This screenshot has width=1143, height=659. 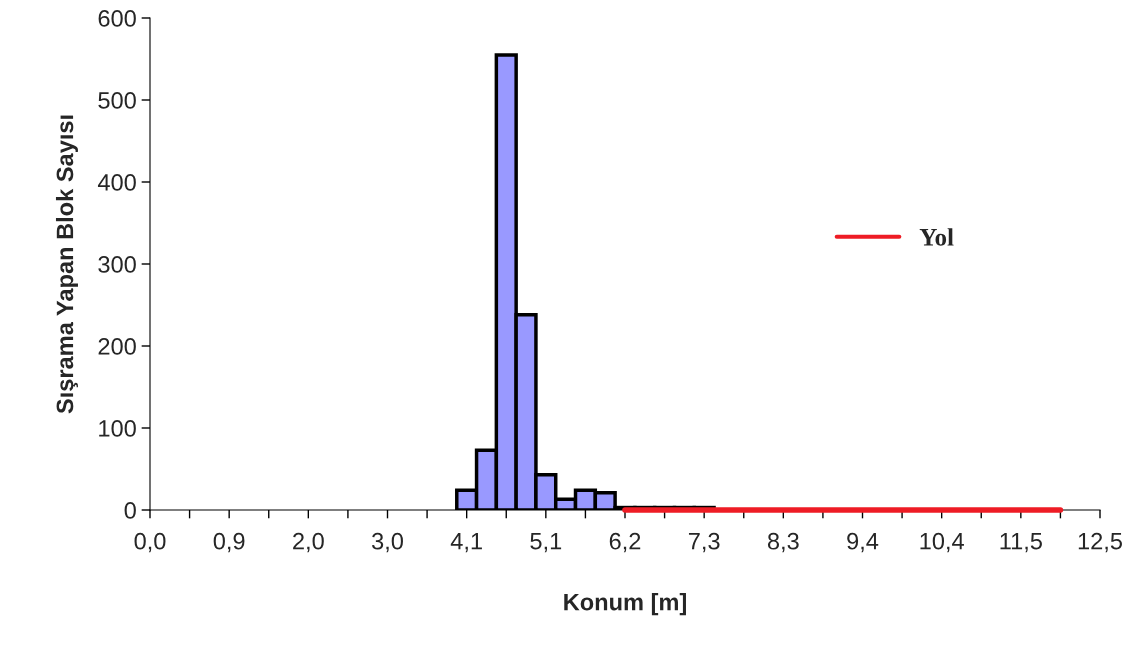 I want to click on x-axis-title: Konum [m], so click(x=625, y=604).